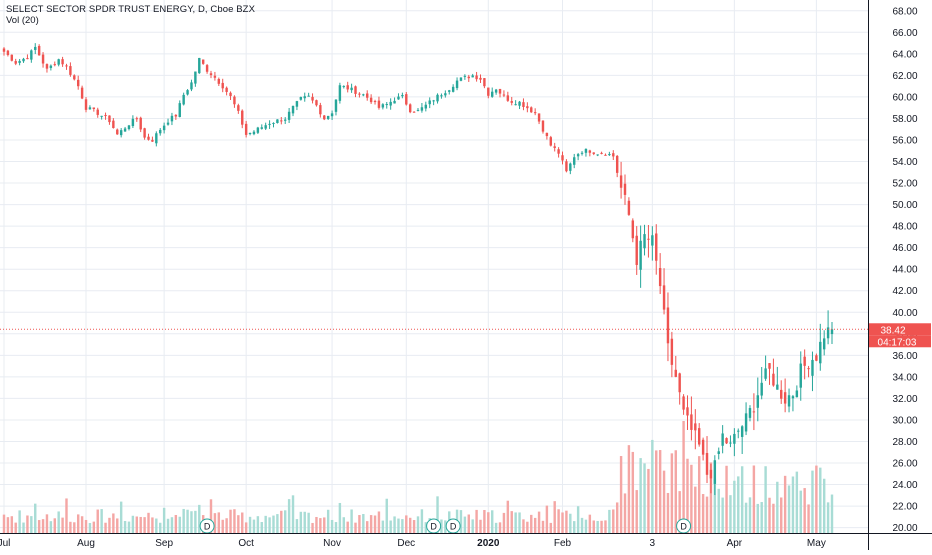 The image size is (932, 555). Describe the element at coordinates (904, 291) in the screenshot. I see `y-tick-label: 42.00` at that location.